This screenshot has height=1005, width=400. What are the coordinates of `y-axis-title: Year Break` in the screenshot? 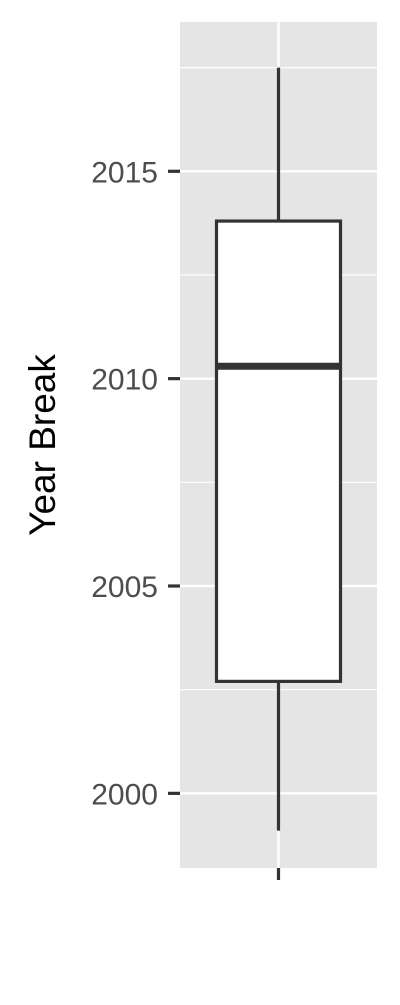 It's located at (42, 445).